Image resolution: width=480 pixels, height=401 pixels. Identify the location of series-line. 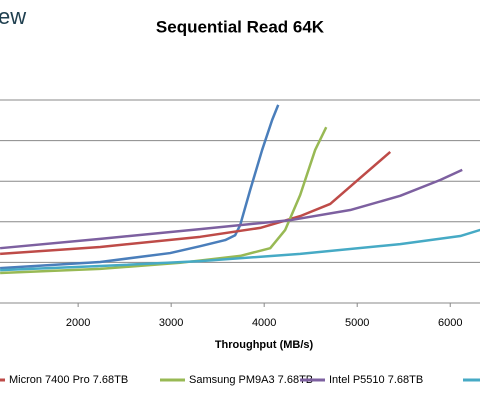
(240, 250).